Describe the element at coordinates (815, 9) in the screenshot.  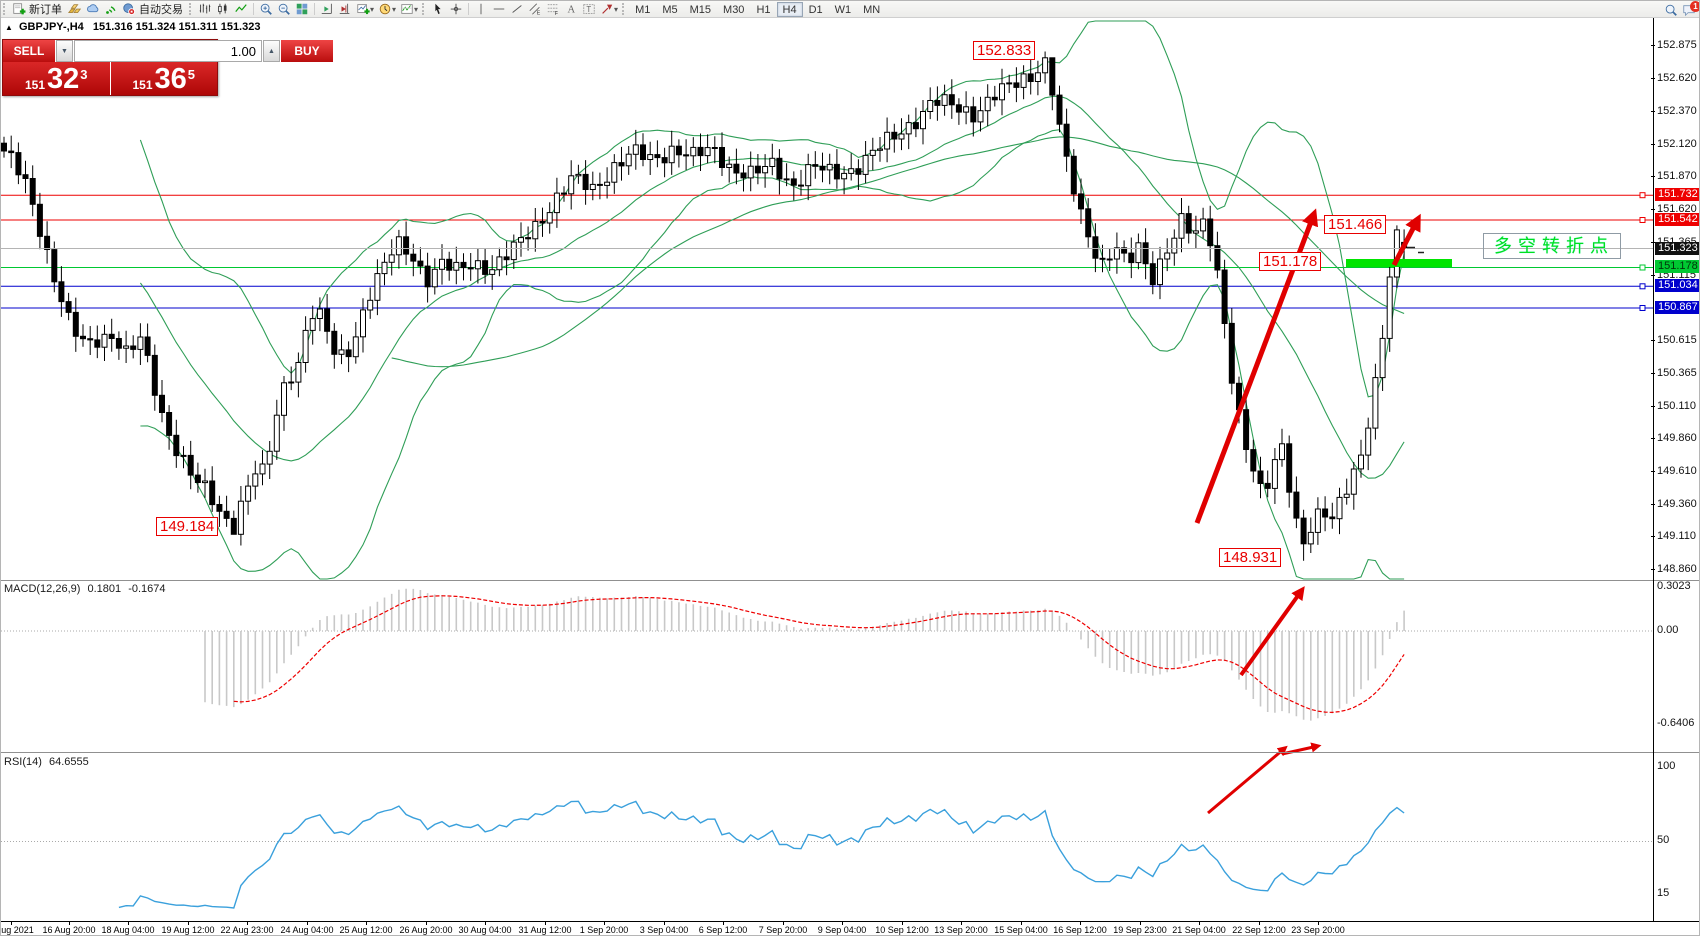
I see `timeframe-button-d1: D1` at that location.